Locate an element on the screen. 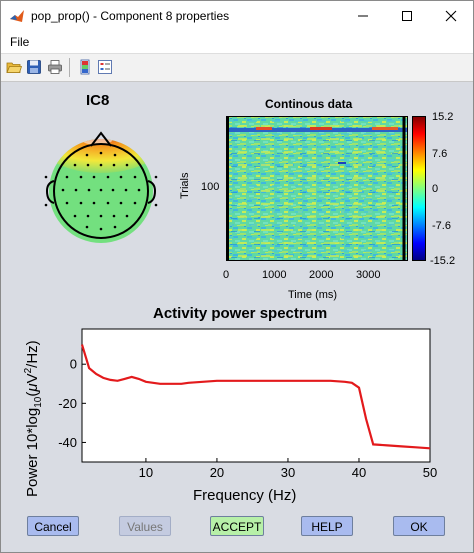  colorbar-icon is located at coordinates (85, 67).